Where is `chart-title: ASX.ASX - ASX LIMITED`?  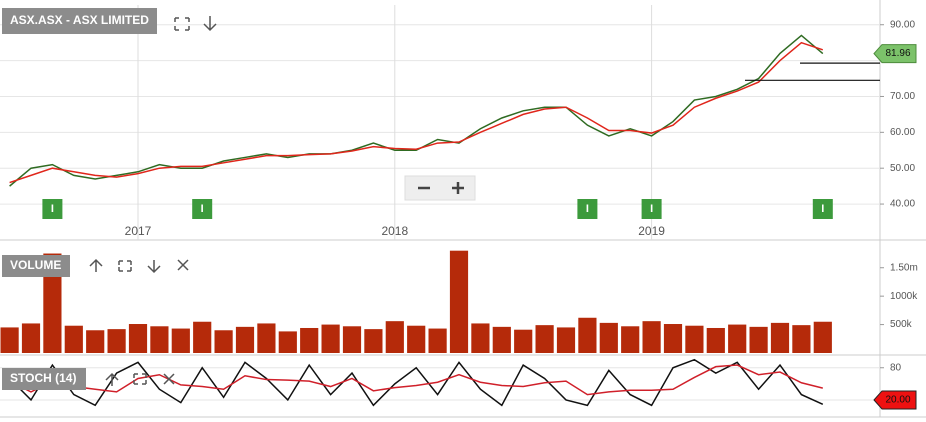 chart-title: ASX.ASX - ASX LIMITED is located at coordinates (79, 20).